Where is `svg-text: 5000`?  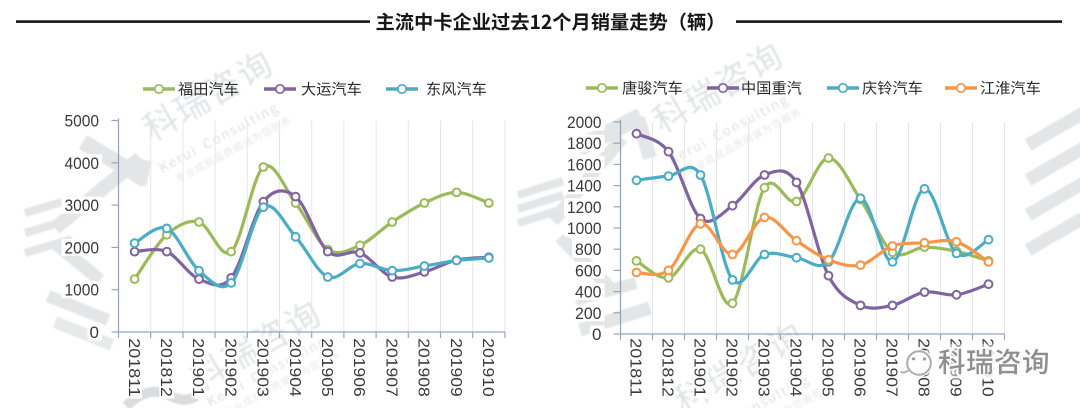
svg-text: 5000 is located at coordinates (82, 121).